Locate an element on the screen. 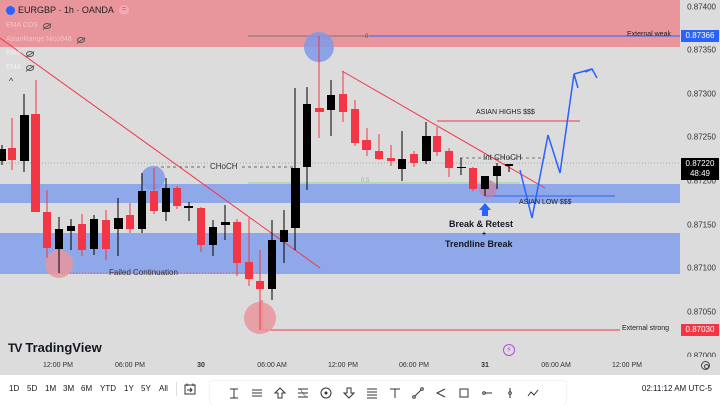  projection-path is located at coordinates (549, 146).